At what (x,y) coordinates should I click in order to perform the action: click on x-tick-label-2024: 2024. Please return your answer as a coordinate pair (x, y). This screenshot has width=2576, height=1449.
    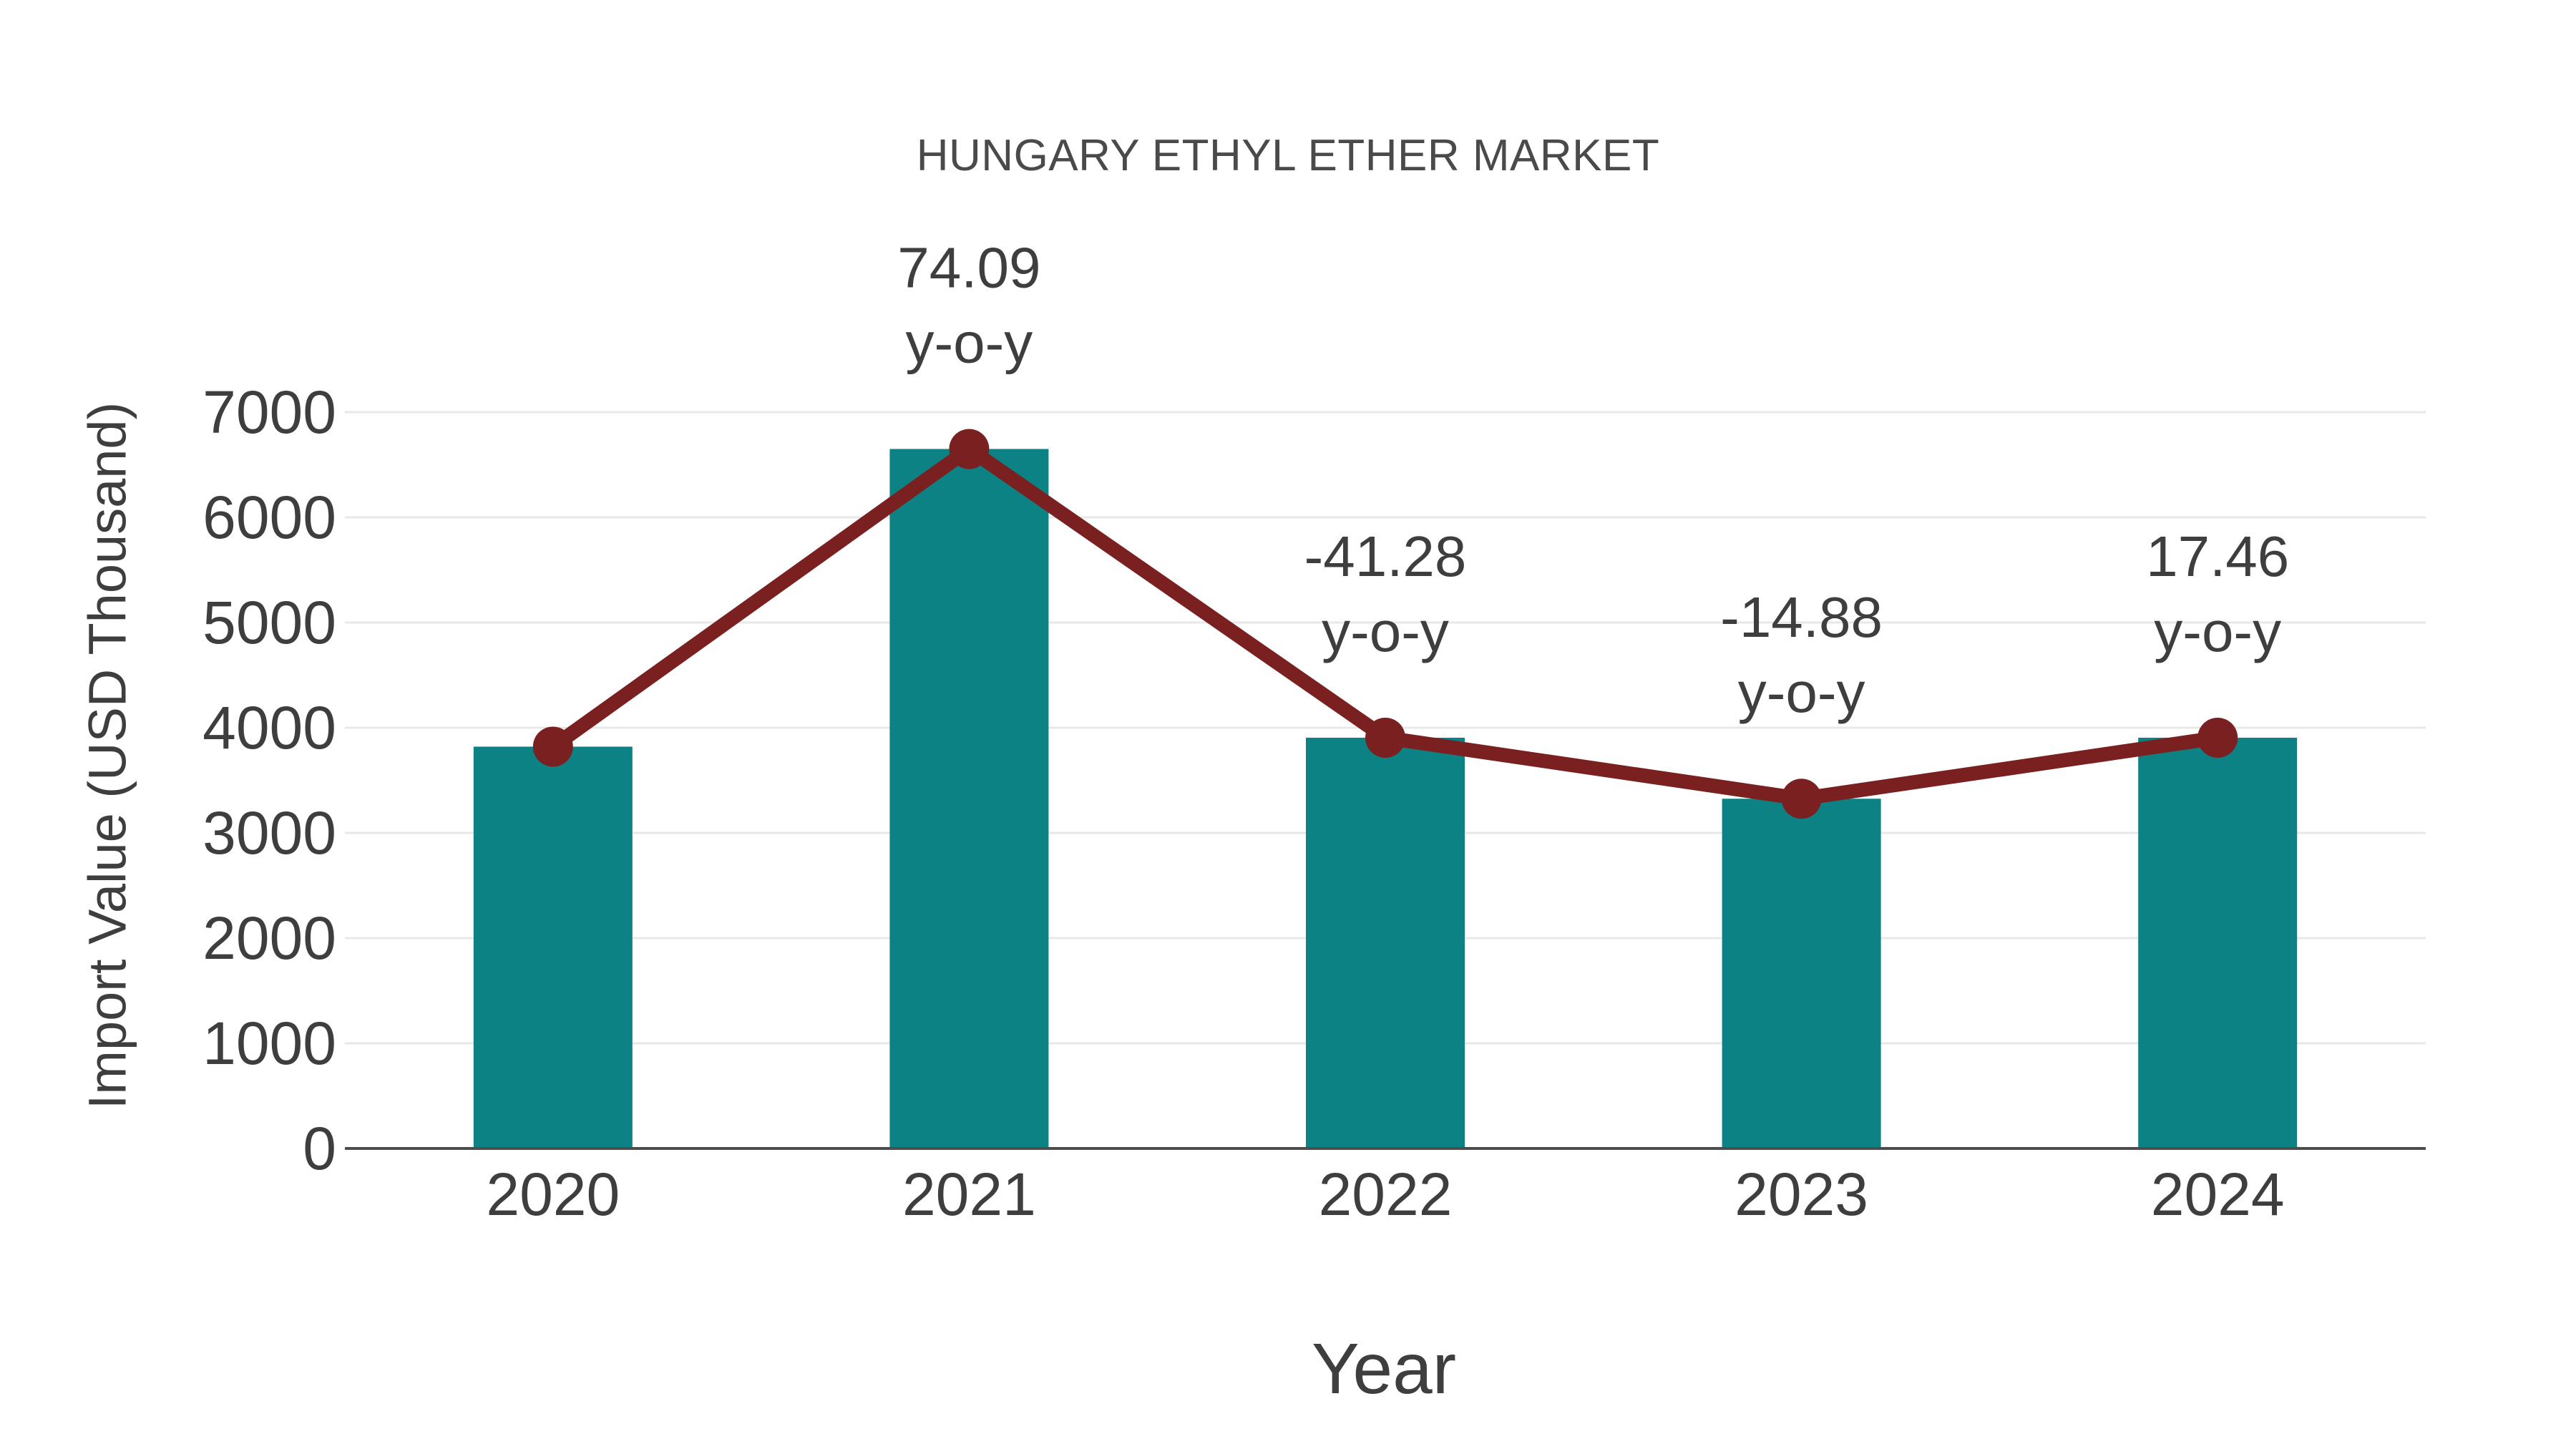
    Looking at the image, I should click on (2218, 1194).